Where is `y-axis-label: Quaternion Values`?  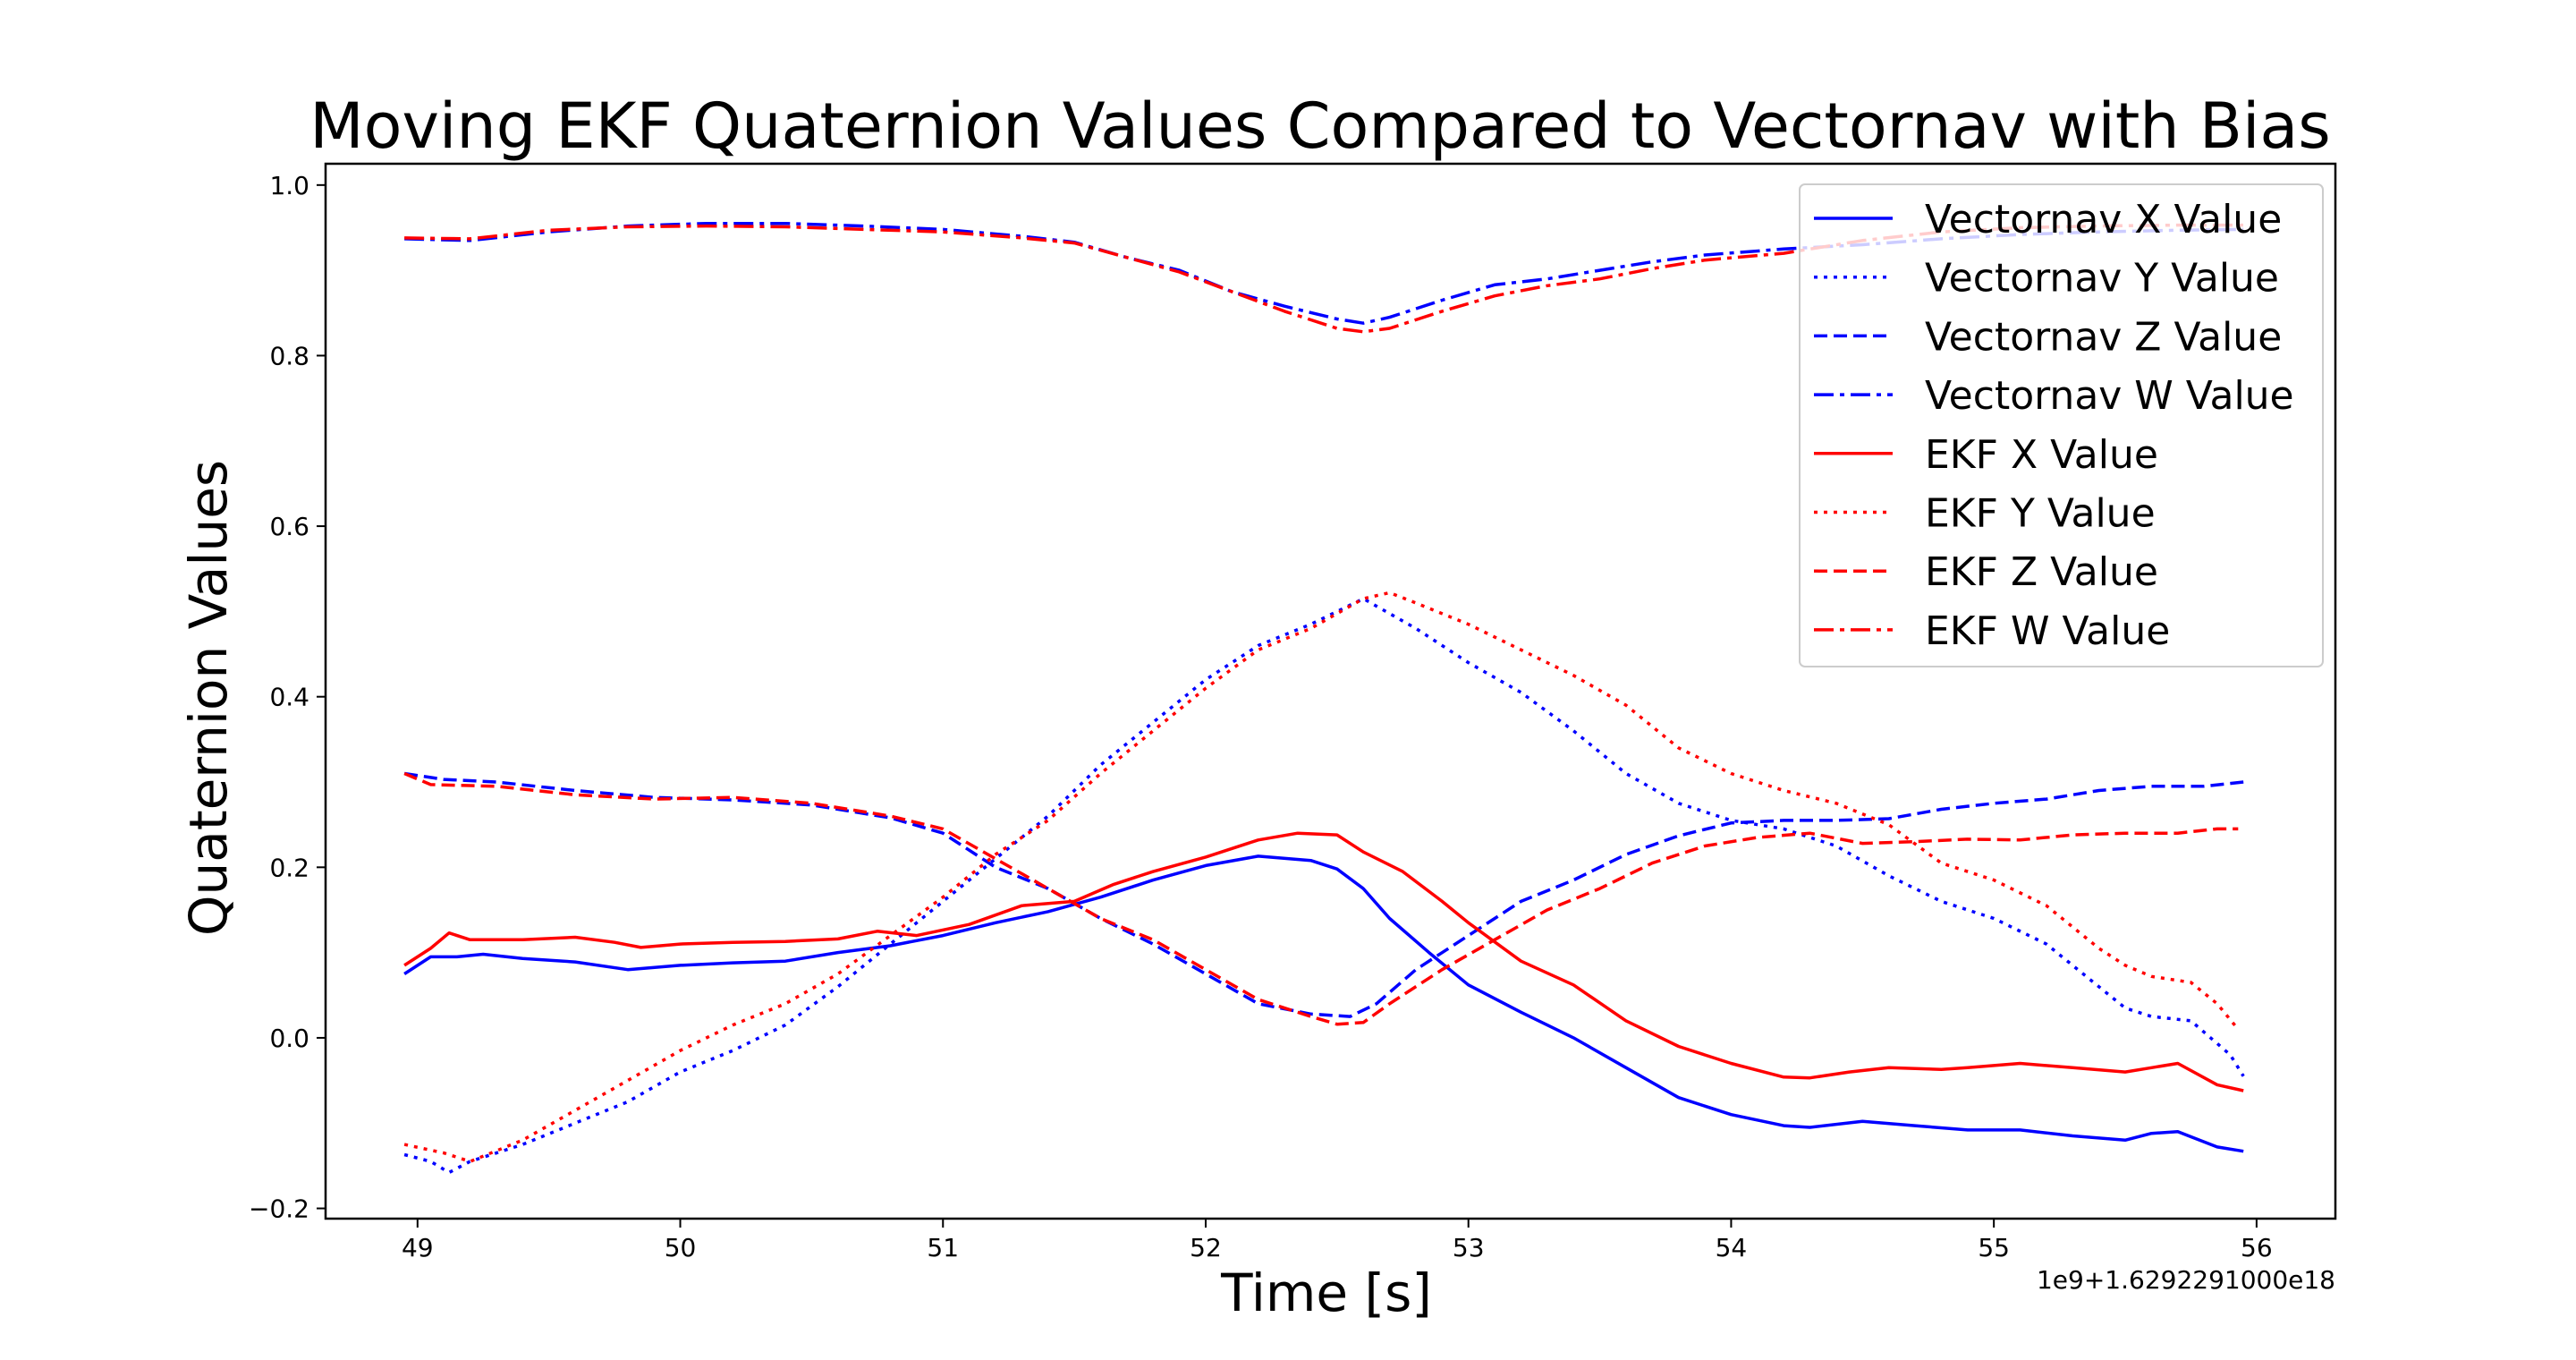
y-axis-label: Quaternion Values is located at coordinates (208, 698).